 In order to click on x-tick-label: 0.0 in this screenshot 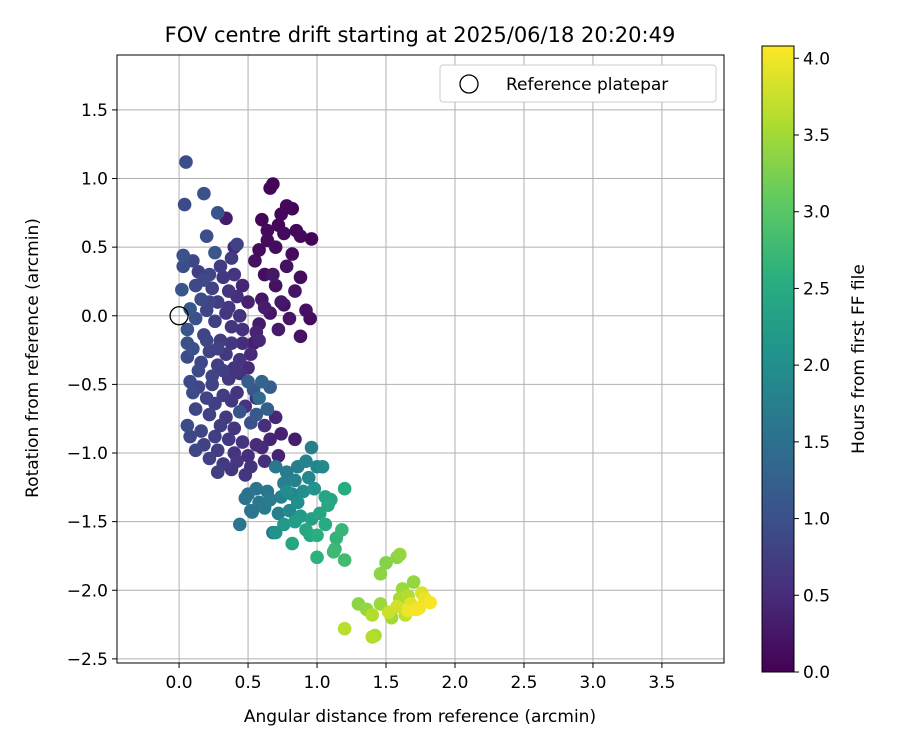, I will do `click(179, 683)`.